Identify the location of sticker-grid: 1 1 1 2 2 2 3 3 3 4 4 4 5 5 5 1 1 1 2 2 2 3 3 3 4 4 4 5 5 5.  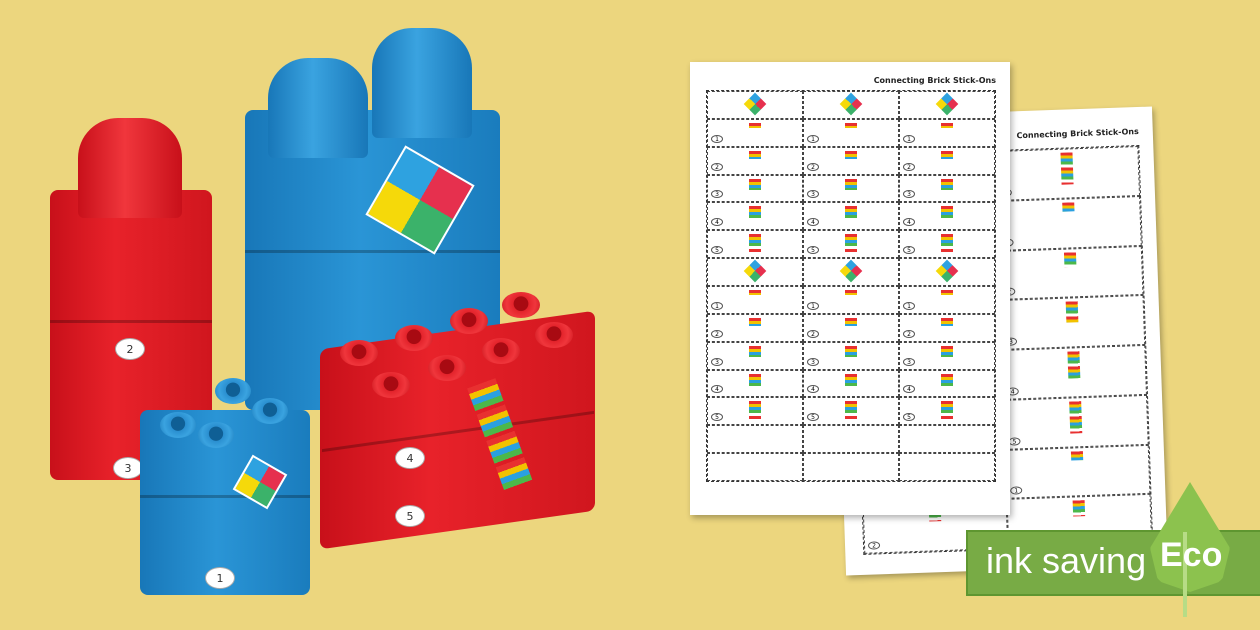
(851, 286).